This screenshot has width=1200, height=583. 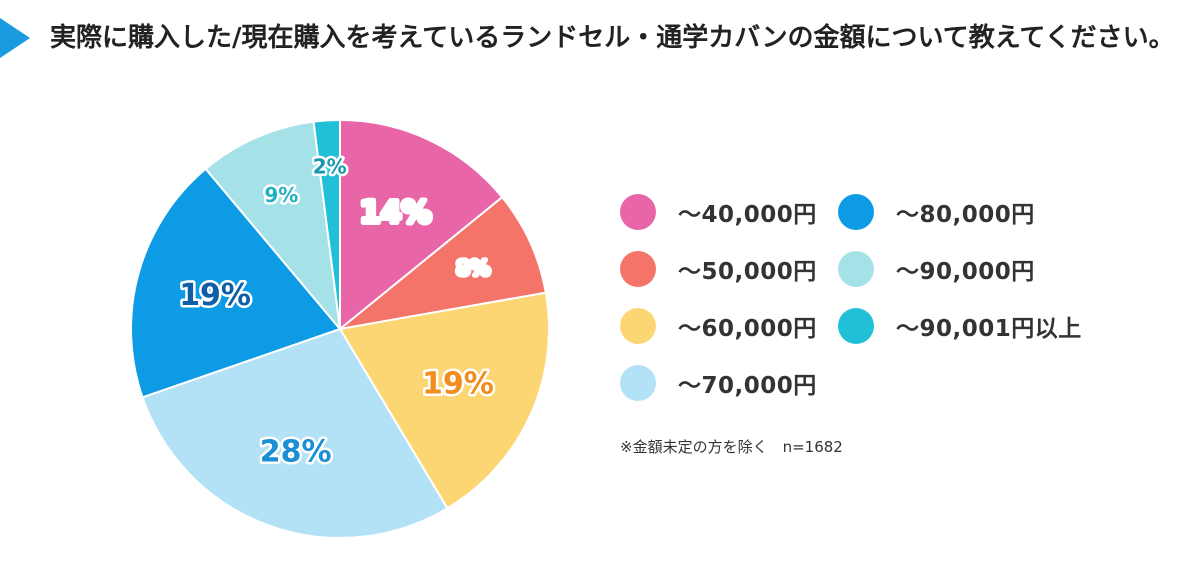 What do you see at coordinates (458, 383) in the screenshot?
I see `slice-value-label-2: 19%` at bounding box center [458, 383].